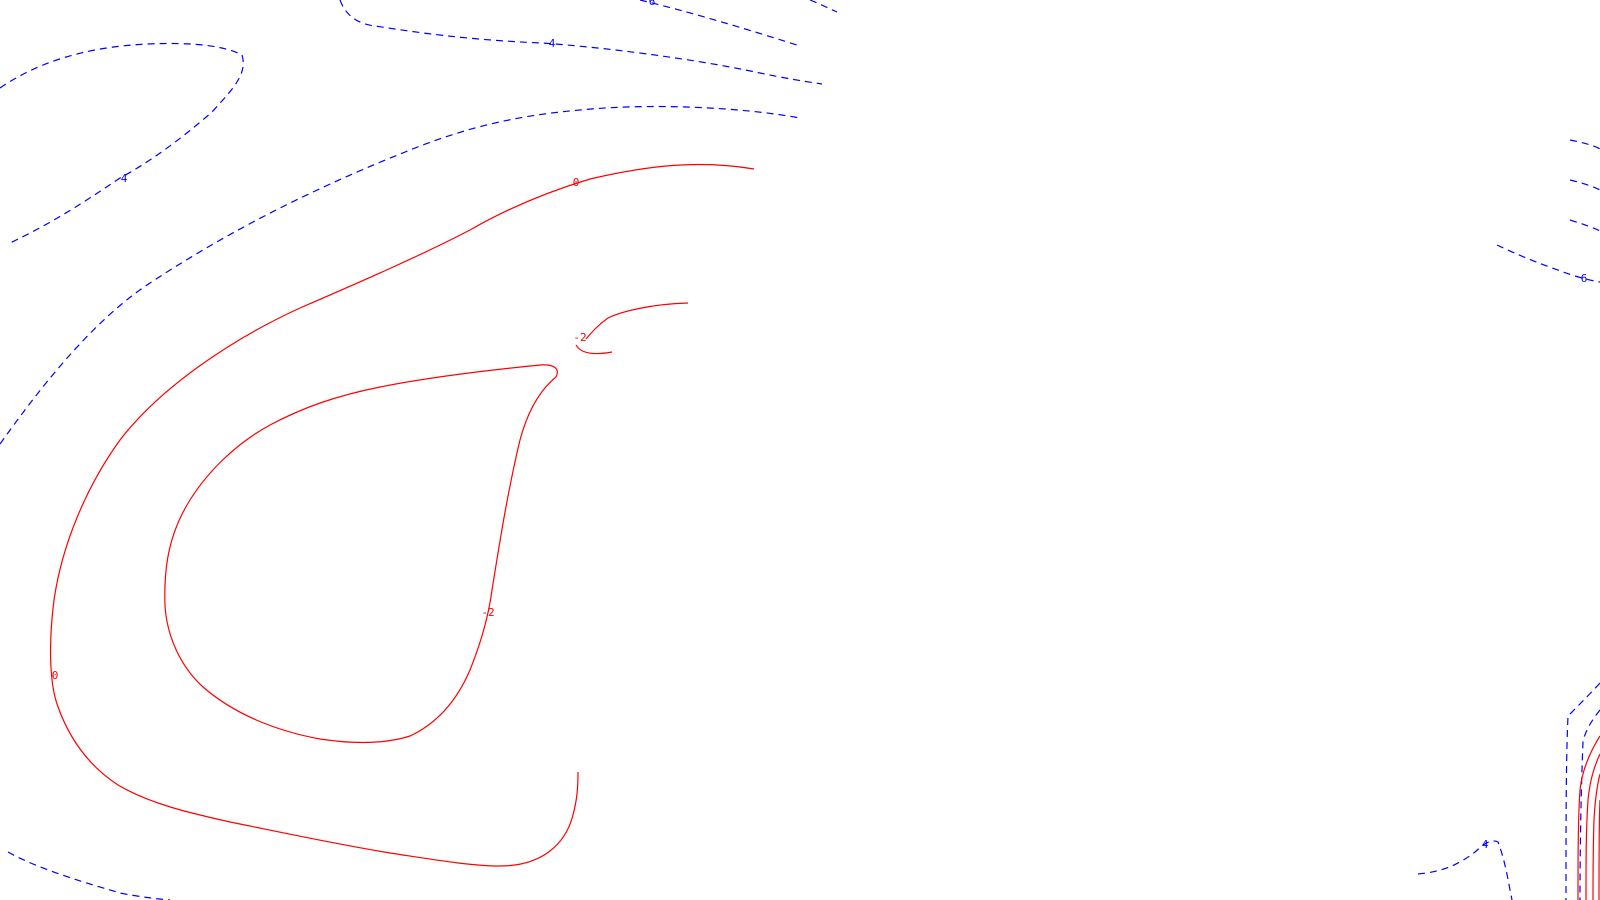 The width and height of the screenshot is (1600, 900). I want to click on contour-line-bottom-left, so click(89, 875).